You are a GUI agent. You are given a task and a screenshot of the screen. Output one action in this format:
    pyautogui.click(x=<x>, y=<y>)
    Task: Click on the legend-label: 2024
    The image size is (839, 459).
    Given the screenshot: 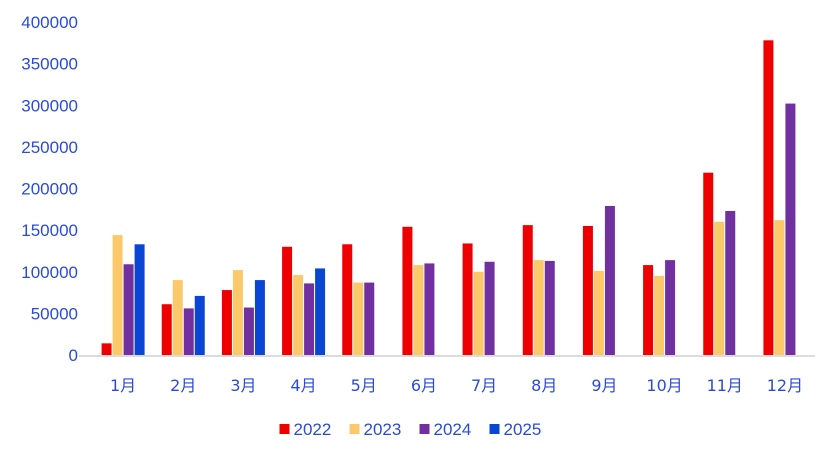 What is the action you would take?
    pyautogui.click(x=453, y=429)
    